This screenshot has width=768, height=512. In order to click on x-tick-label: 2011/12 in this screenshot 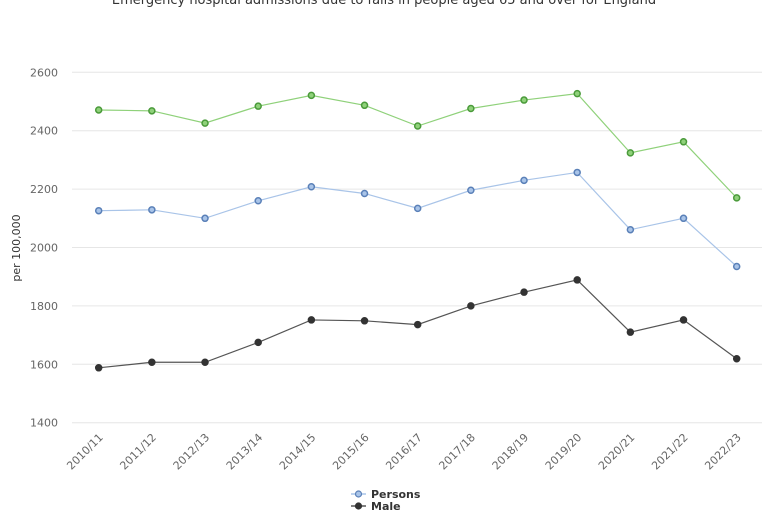, I will do `click(138, 452)`.